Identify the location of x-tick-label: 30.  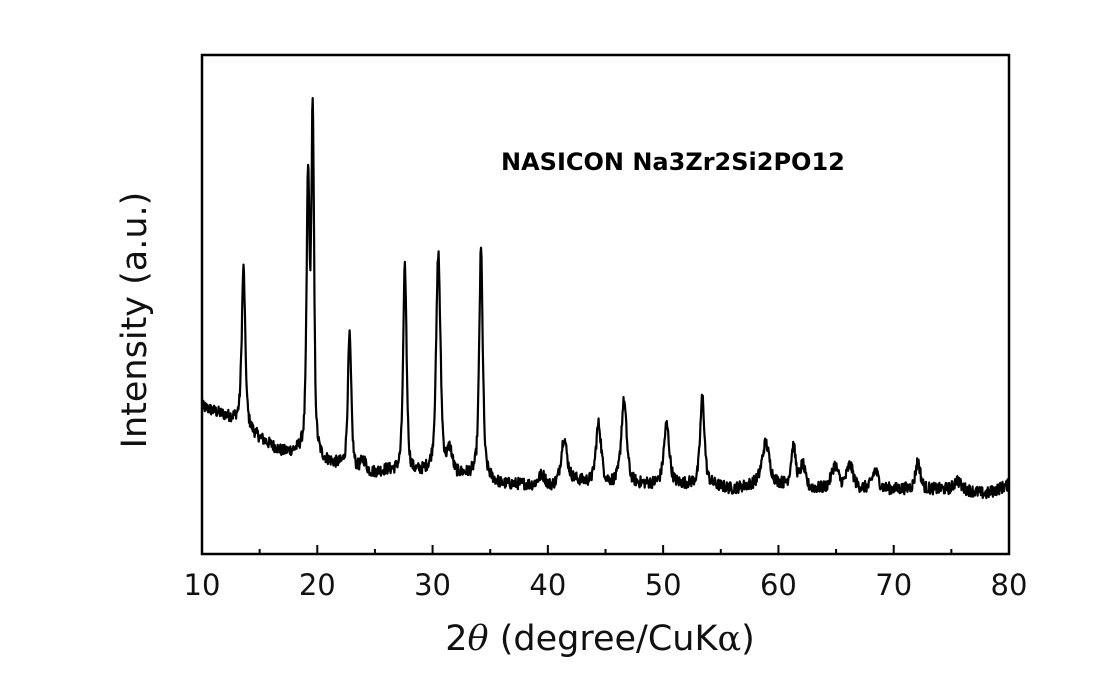
(432, 585).